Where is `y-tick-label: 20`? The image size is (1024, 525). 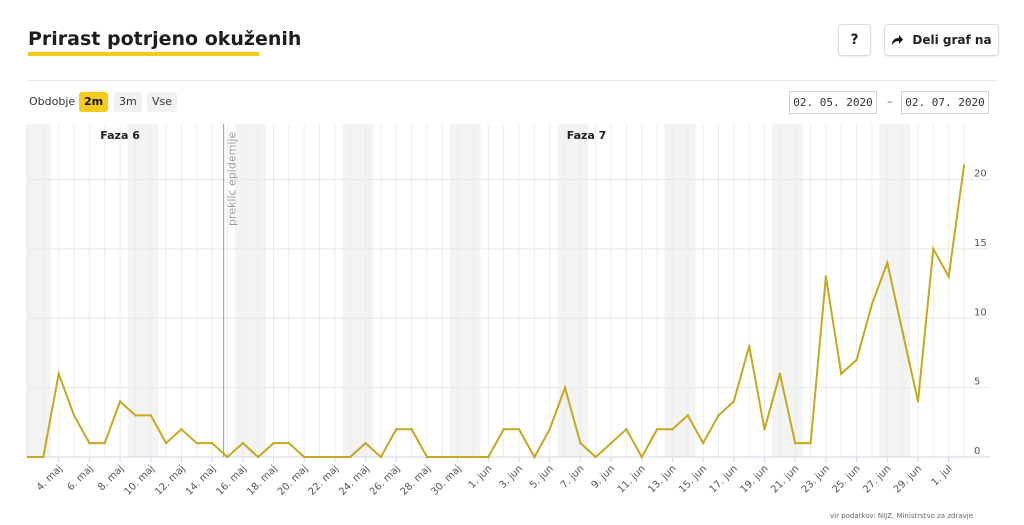 y-tick-label: 20 is located at coordinates (980, 174).